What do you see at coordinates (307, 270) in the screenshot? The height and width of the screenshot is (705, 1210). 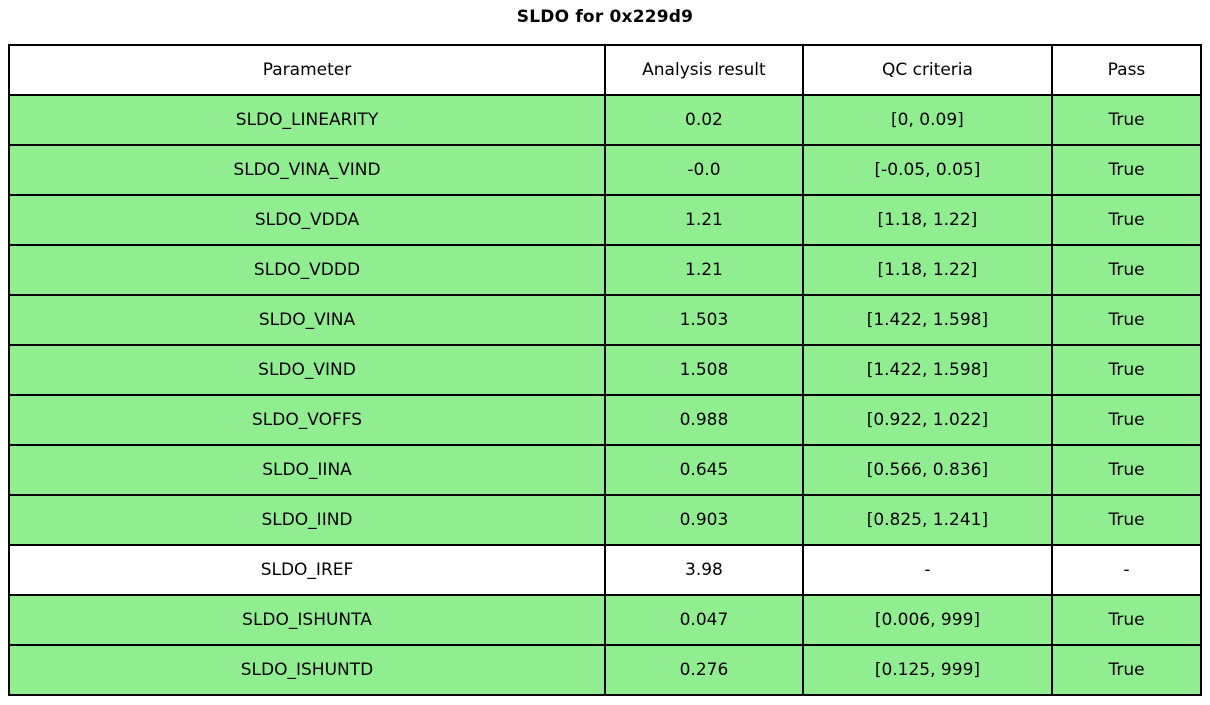 I see `cell-parameter: SLDO_VDDD` at bounding box center [307, 270].